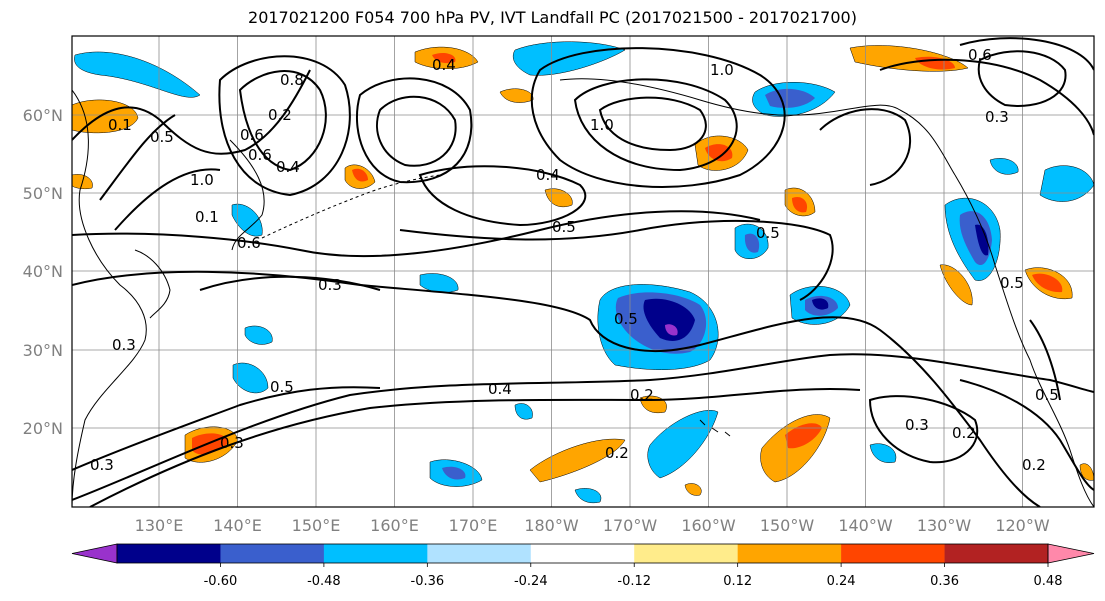 The width and height of the screenshot is (1105, 601). Describe the element at coordinates (841, 581) in the screenshot. I see `colorbar-tick-label: 0.24` at that location.